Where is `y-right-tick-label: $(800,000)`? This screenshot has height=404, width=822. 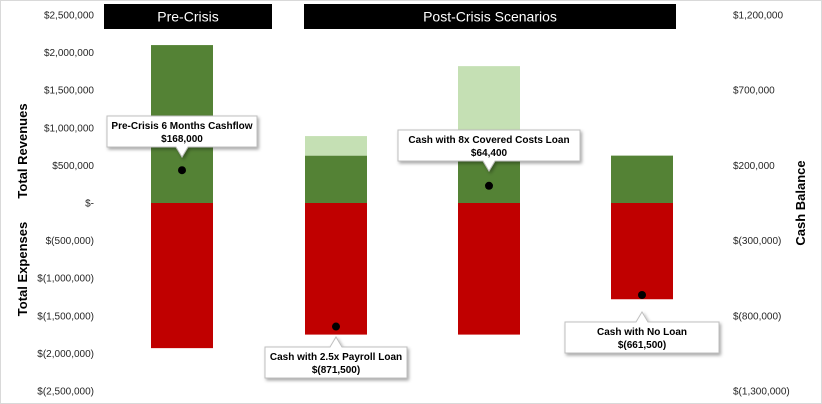 y-right-tick-label: $(800,000) is located at coordinates (757, 316).